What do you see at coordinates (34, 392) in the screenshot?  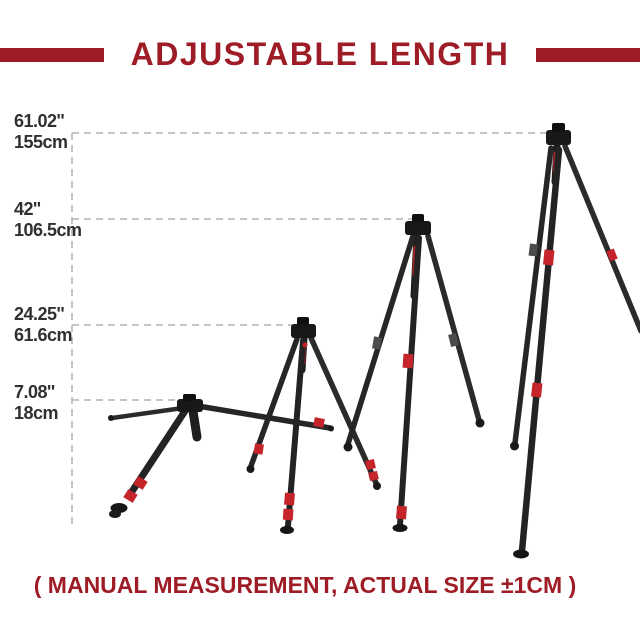 I see `measurement-inches: 7.08''` at bounding box center [34, 392].